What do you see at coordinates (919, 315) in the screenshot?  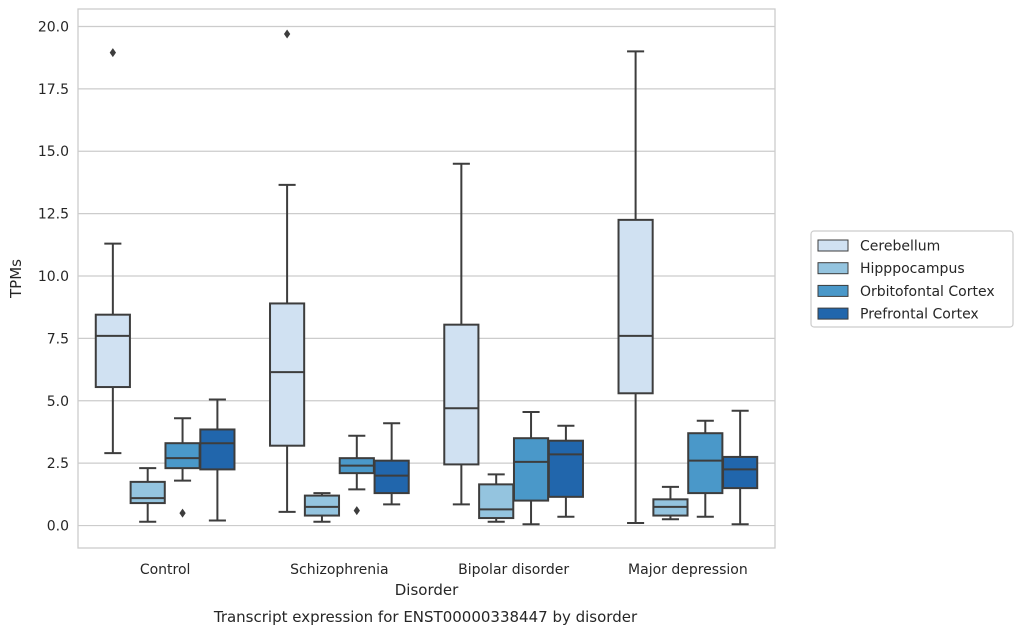 I see `legend-label: Prefrontal Cortex` at bounding box center [919, 315].